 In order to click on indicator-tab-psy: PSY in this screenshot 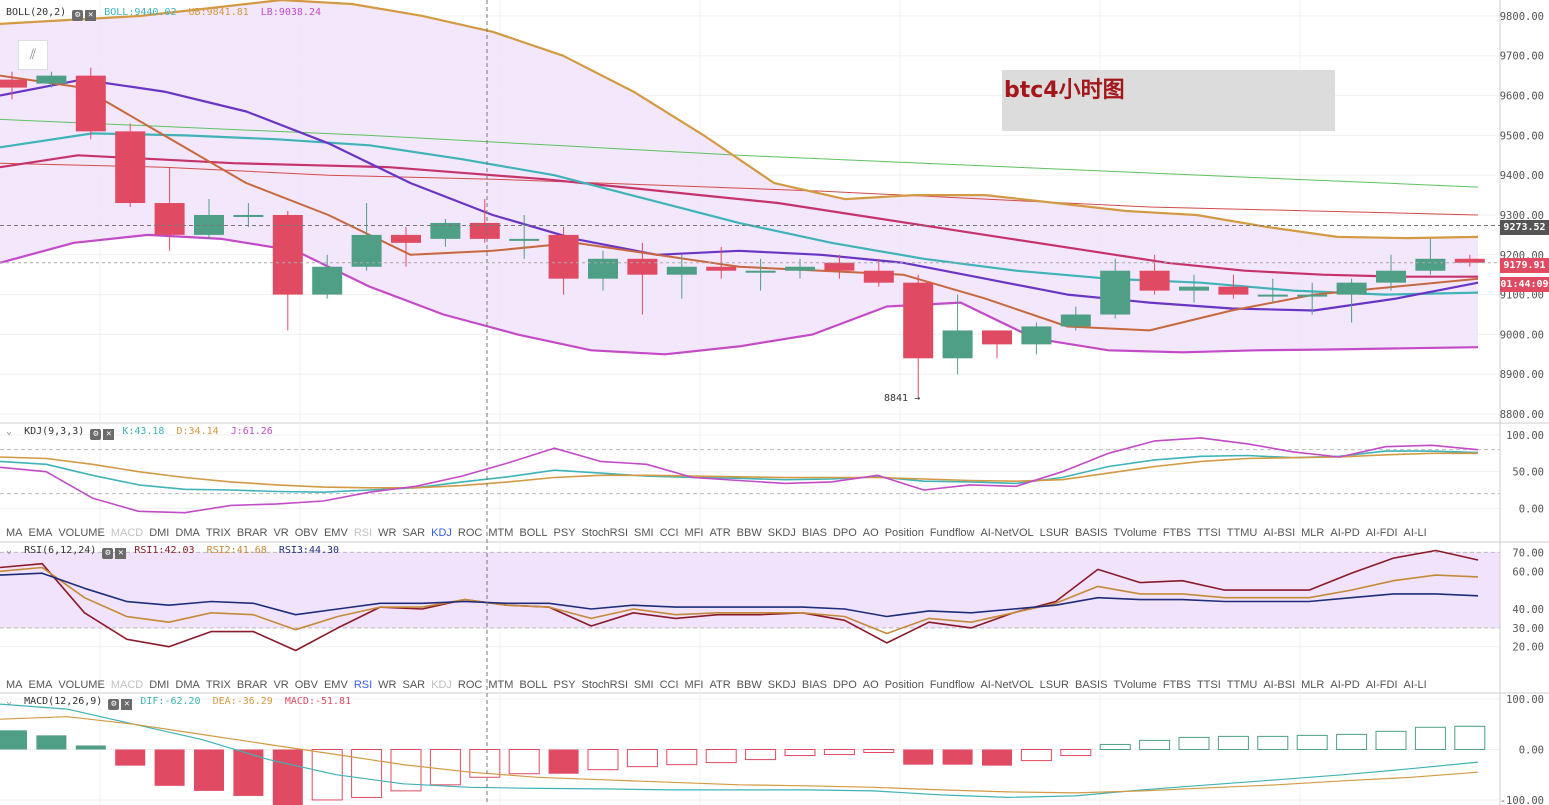, I will do `click(564, 685)`.